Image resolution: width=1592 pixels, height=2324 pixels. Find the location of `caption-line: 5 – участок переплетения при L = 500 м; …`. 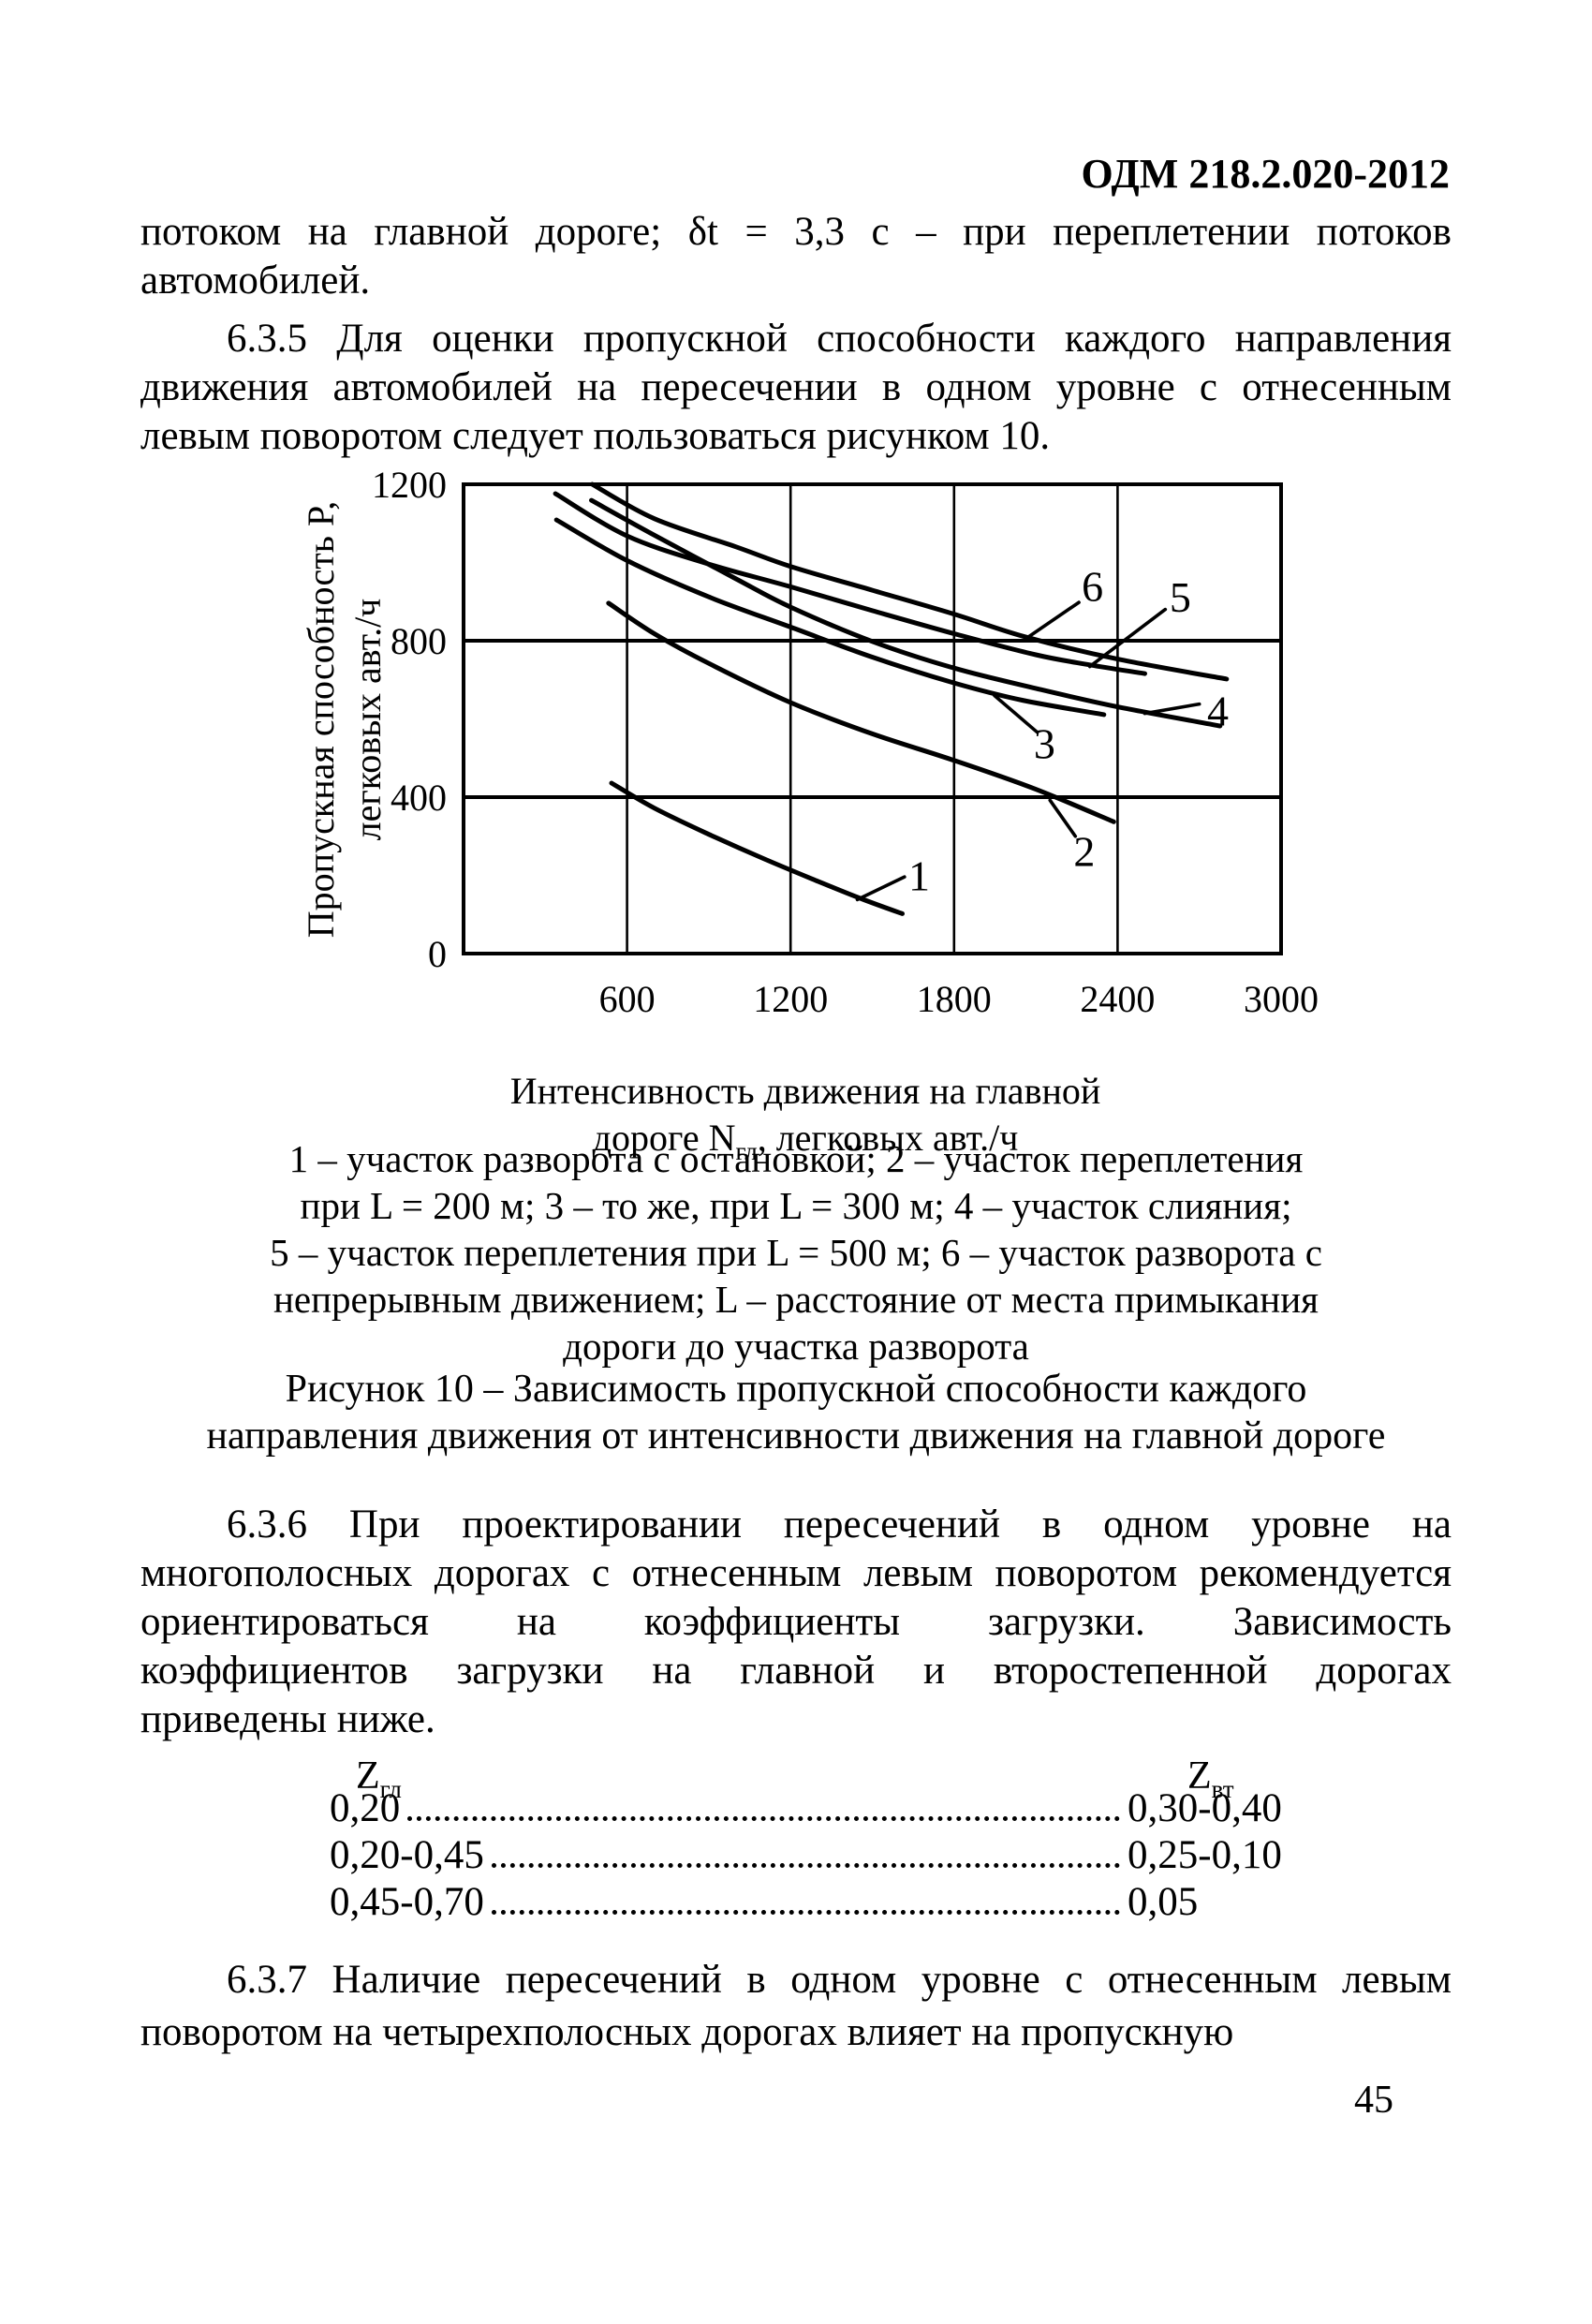

caption-line: 5 – участок переплетения при L = 500 м; … is located at coordinates (796, 1253).